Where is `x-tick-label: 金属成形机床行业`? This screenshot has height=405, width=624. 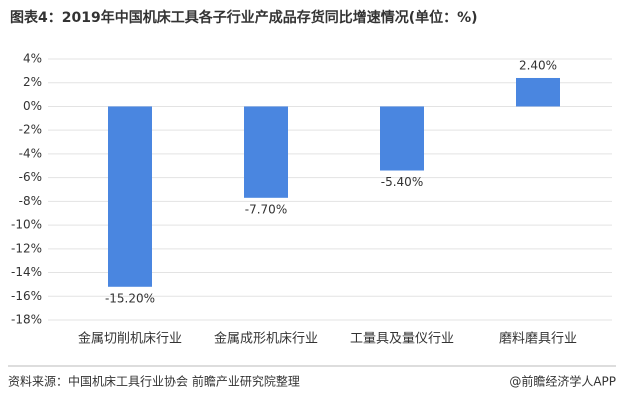 x-tick-label: 金属成形机床行业 is located at coordinates (266, 339).